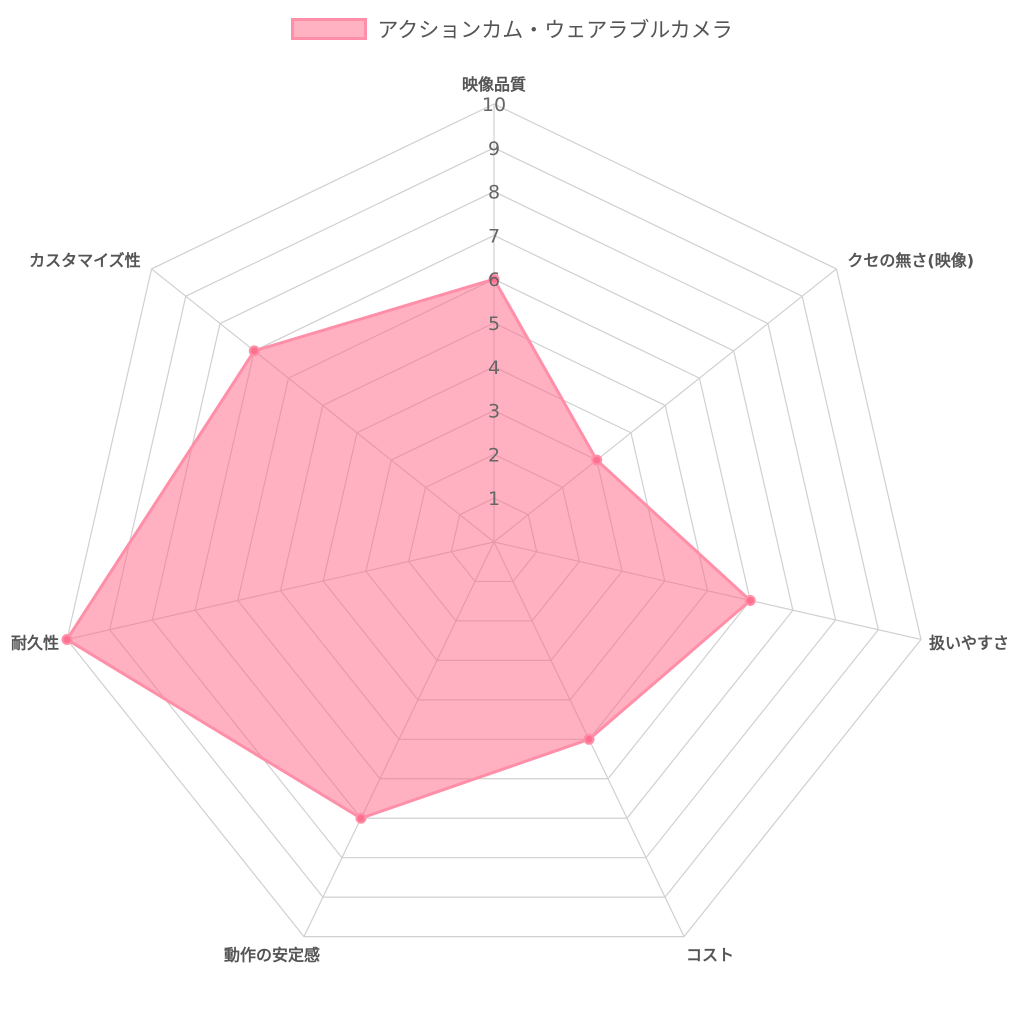 The width and height of the screenshot is (1024, 1024). Describe the element at coordinates (272, 955) in the screenshot. I see `axis-label-5: 動作の安定感` at that location.